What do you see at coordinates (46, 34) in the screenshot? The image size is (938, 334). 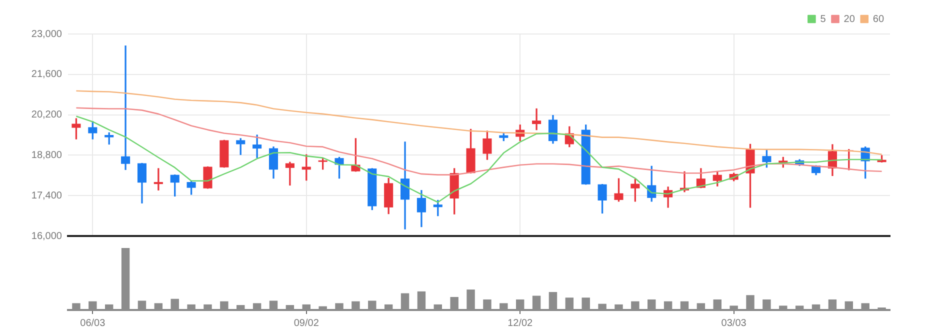 I see `y-tick-label: 23,000` at bounding box center [46, 34].